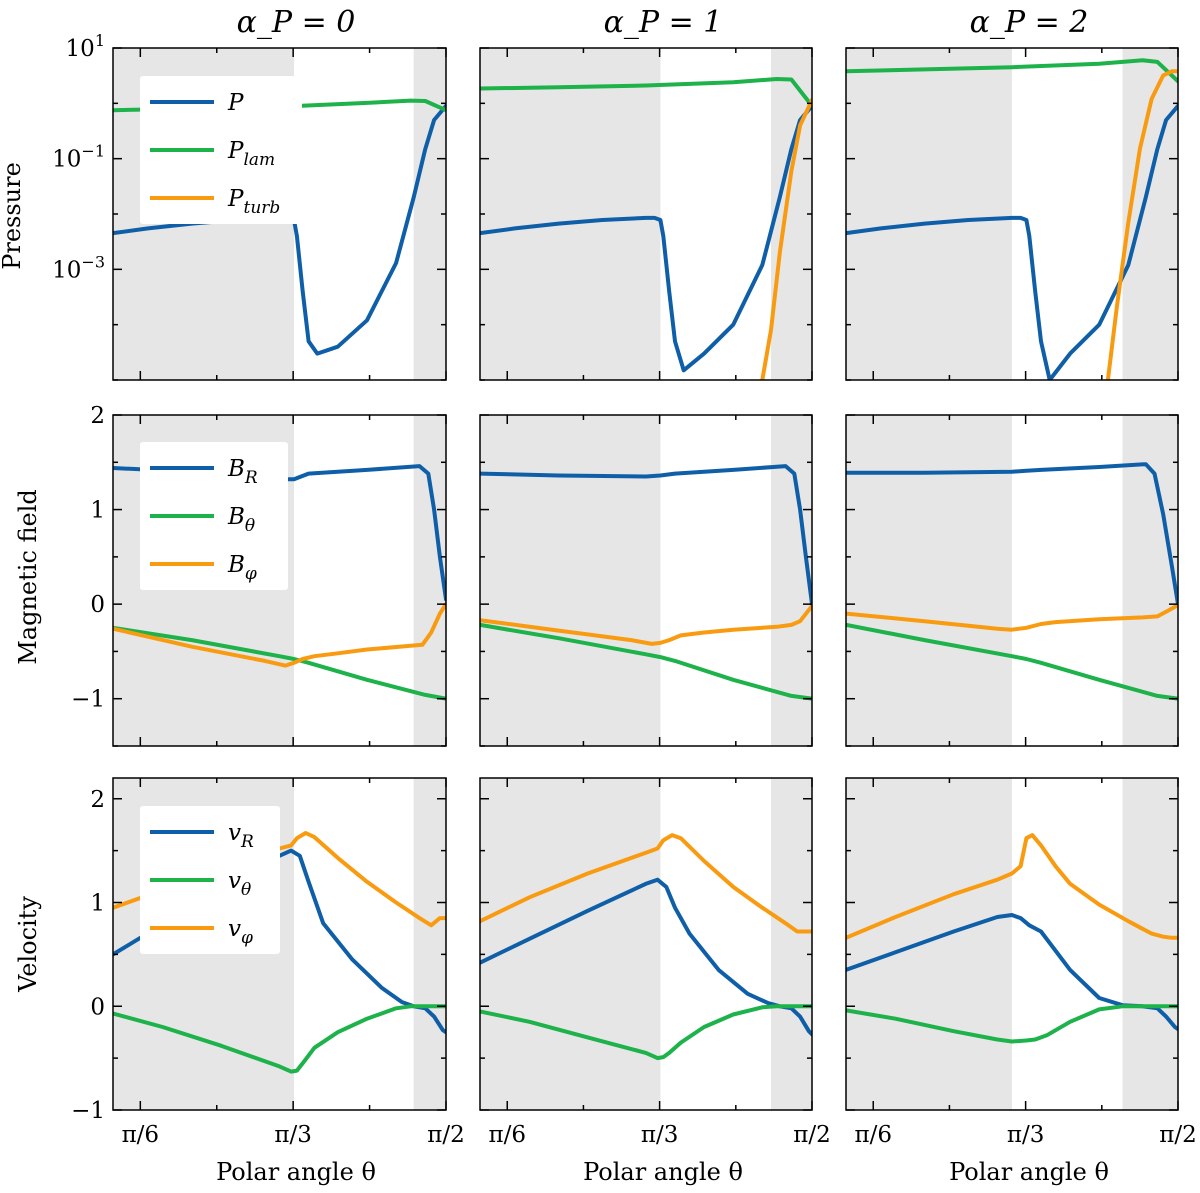 The height and width of the screenshot is (1193, 1200). What do you see at coordinates (251, 154) in the screenshot?
I see `legend-label-p-lam: Plam` at bounding box center [251, 154].